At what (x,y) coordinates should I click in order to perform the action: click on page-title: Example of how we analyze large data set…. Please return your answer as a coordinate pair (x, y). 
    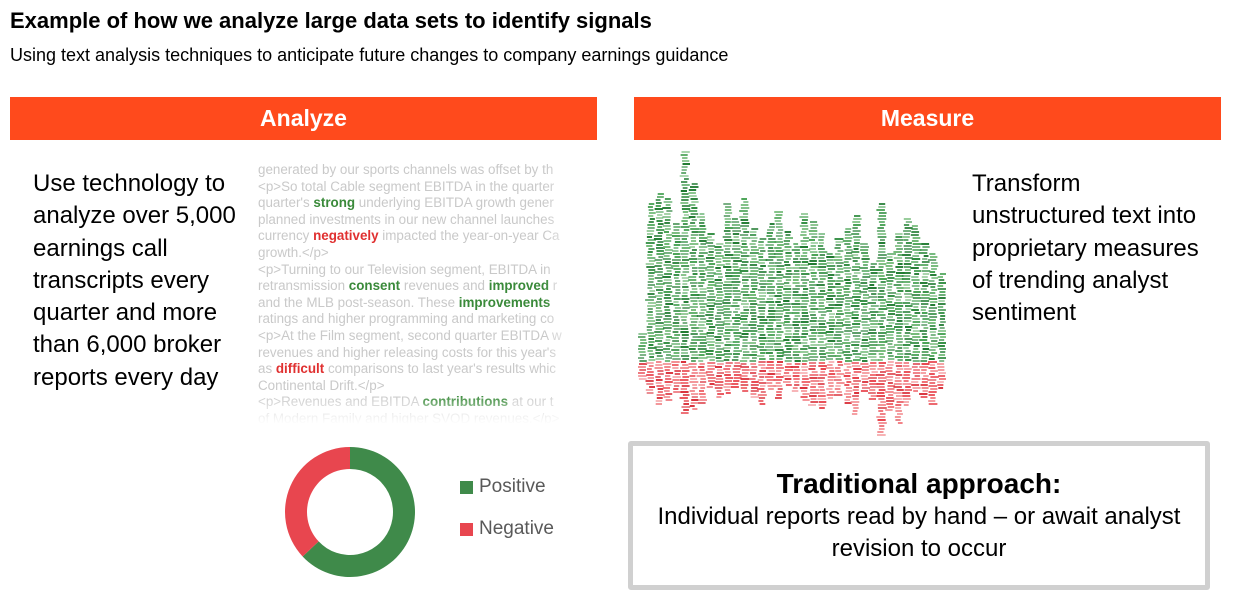
    Looking at the image, I should click on (331, 20).